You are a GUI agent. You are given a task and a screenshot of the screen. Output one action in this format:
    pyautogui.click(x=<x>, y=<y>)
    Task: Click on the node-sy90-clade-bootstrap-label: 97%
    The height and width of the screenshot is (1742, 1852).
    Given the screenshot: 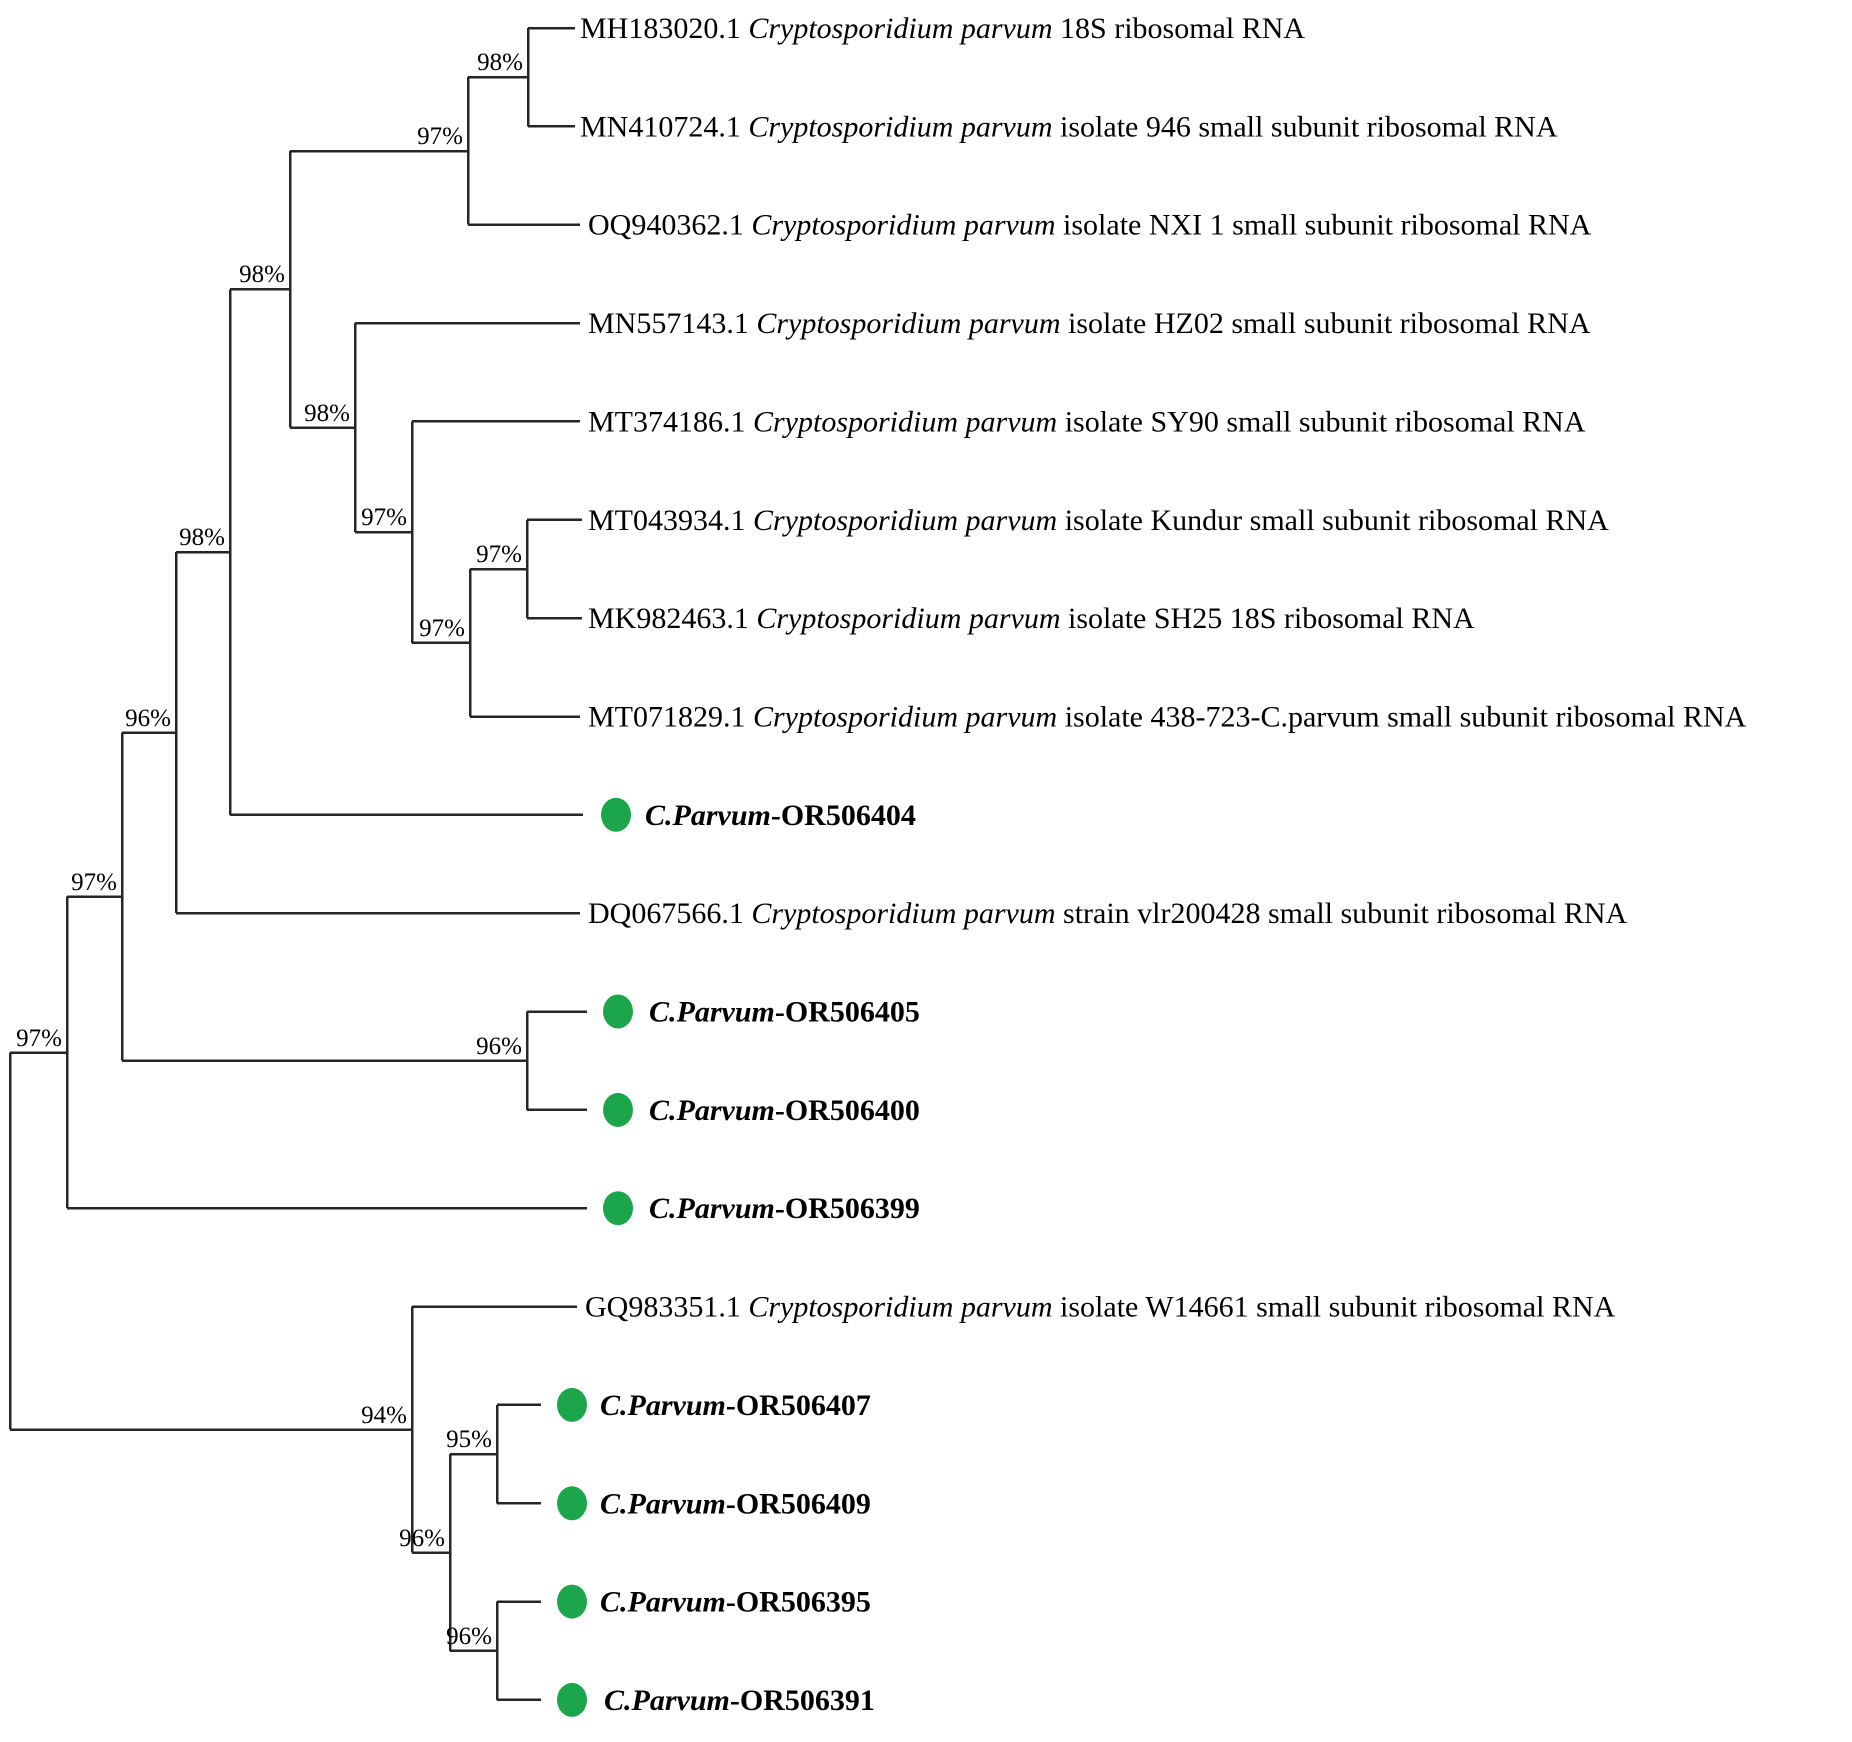 What is the action you would take?
    pyautogui.click(x=384, y=517)
    